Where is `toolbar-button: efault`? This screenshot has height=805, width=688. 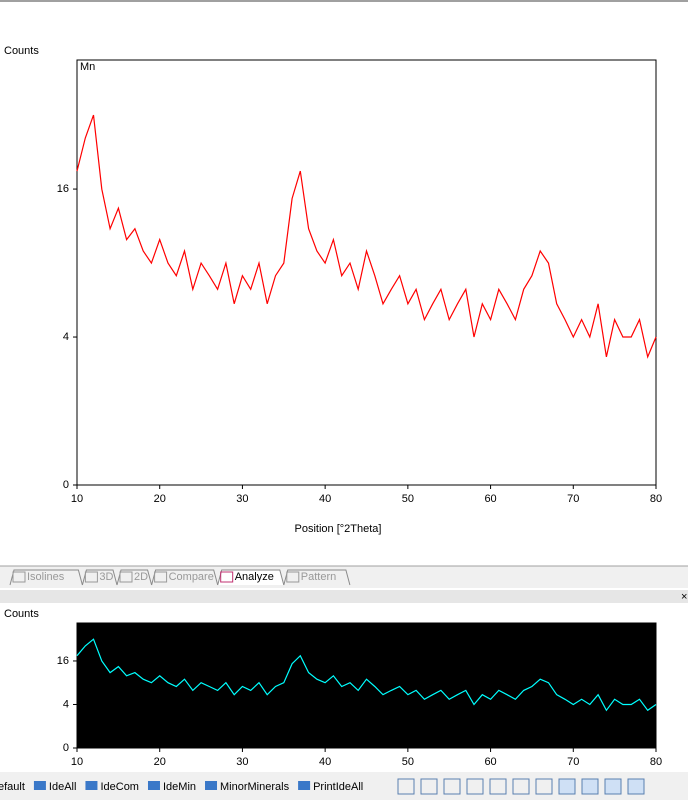
toolbar-button: efault is located at coordinates (12, 787).